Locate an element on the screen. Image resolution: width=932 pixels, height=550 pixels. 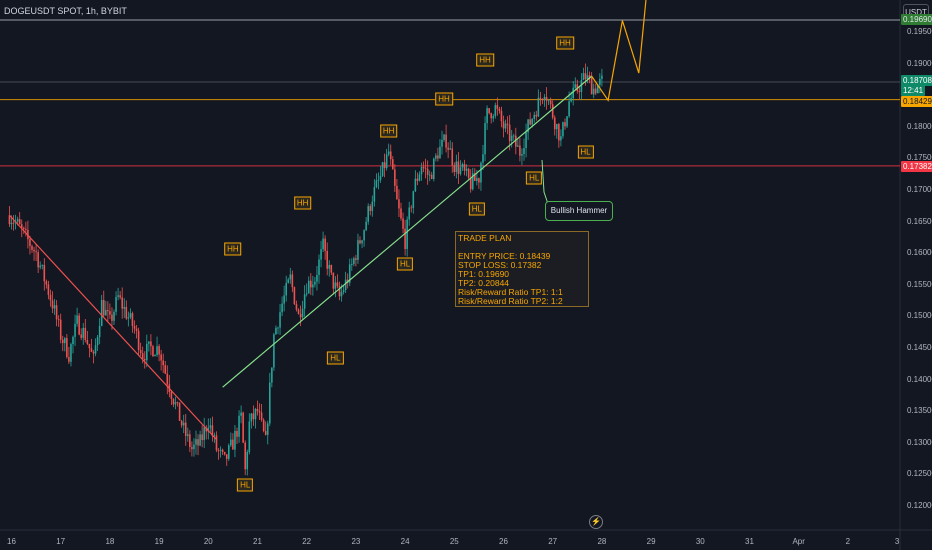
time-tick-label: 29 is located at coordinates (651, 541).